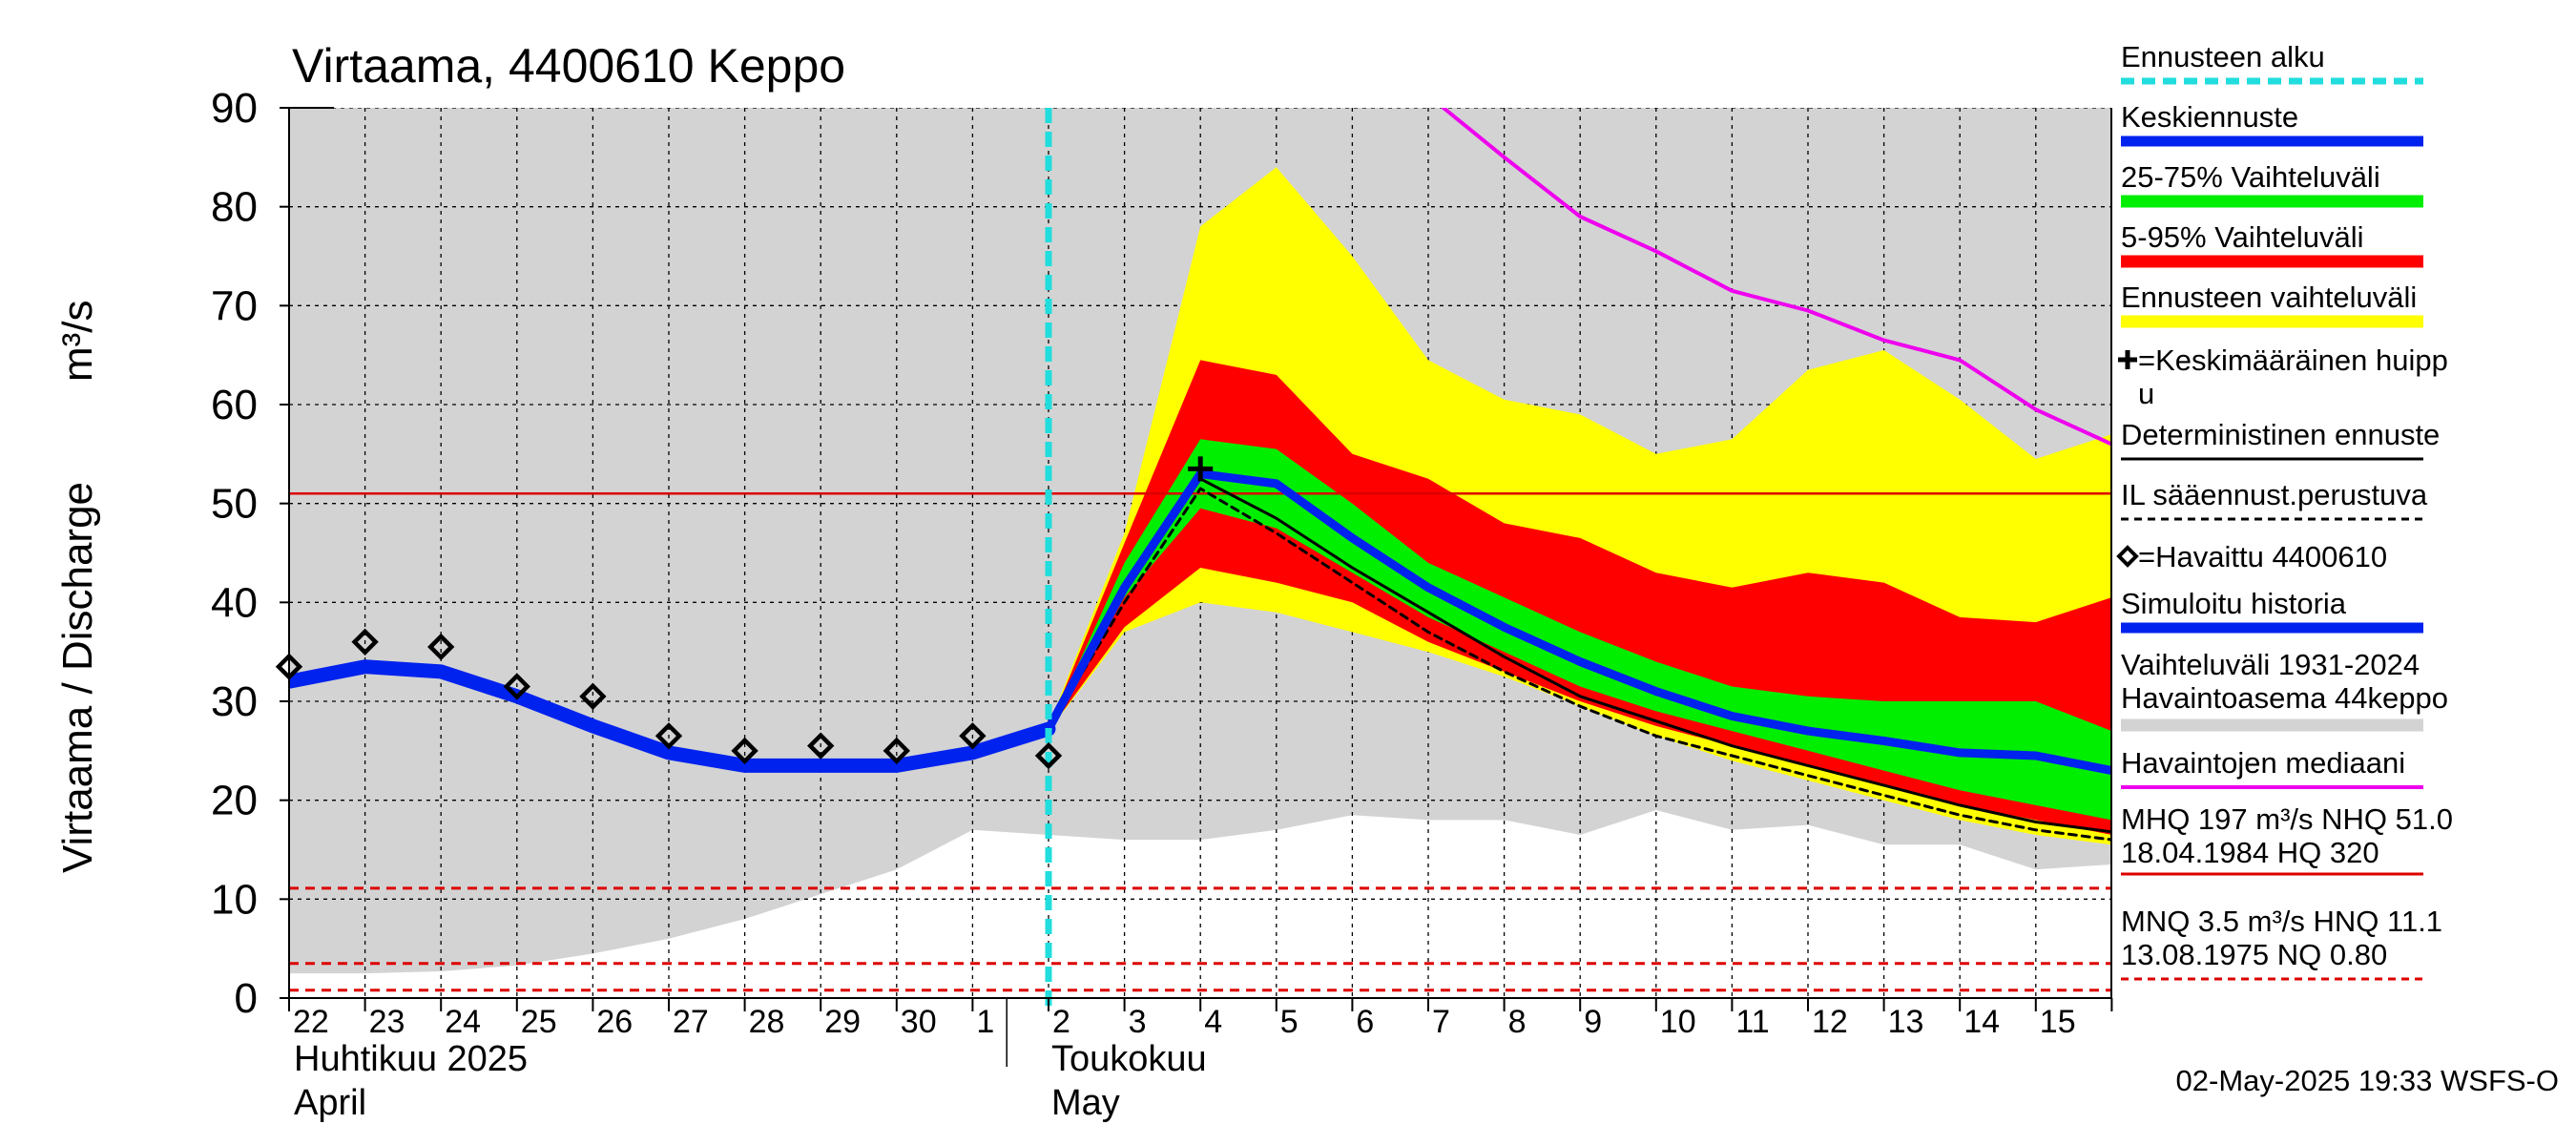 The height and width of the screenshot is (1145, 2576). Describe the element at coordinates (2367, 1081) in the screenshot. I see `timestamp: 02-May-2025 19:33 WSFS-O` at that location.